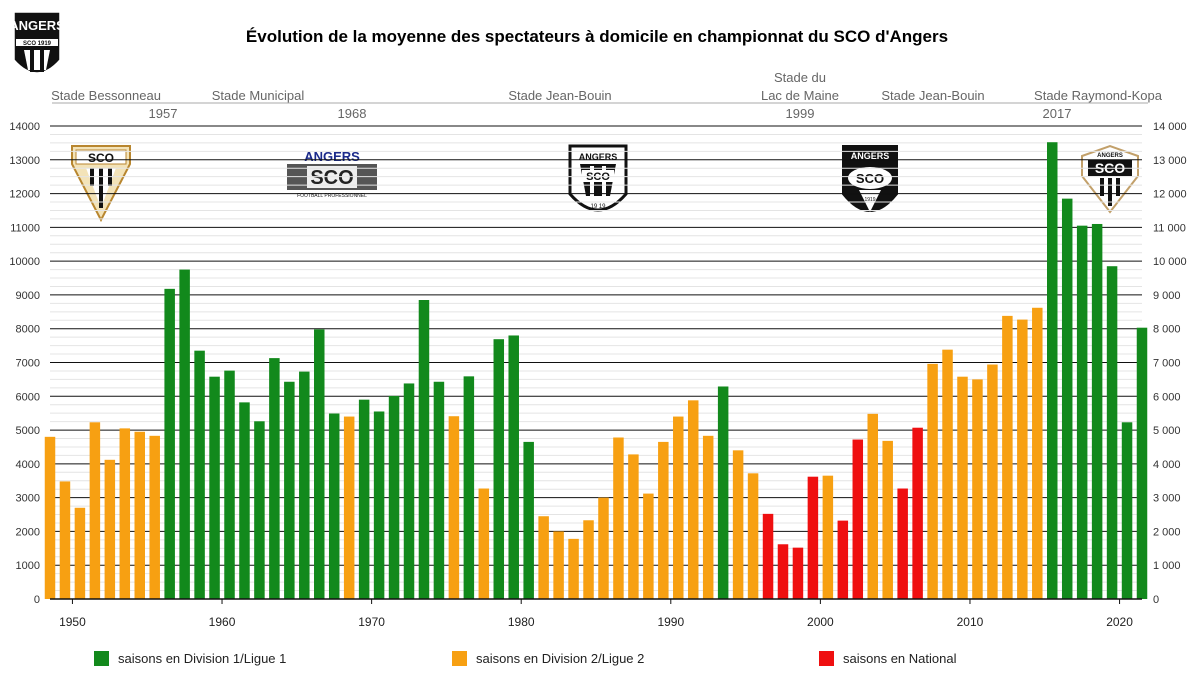  I want to click on stadium-name: Lac de Maine, so click(800, 95).